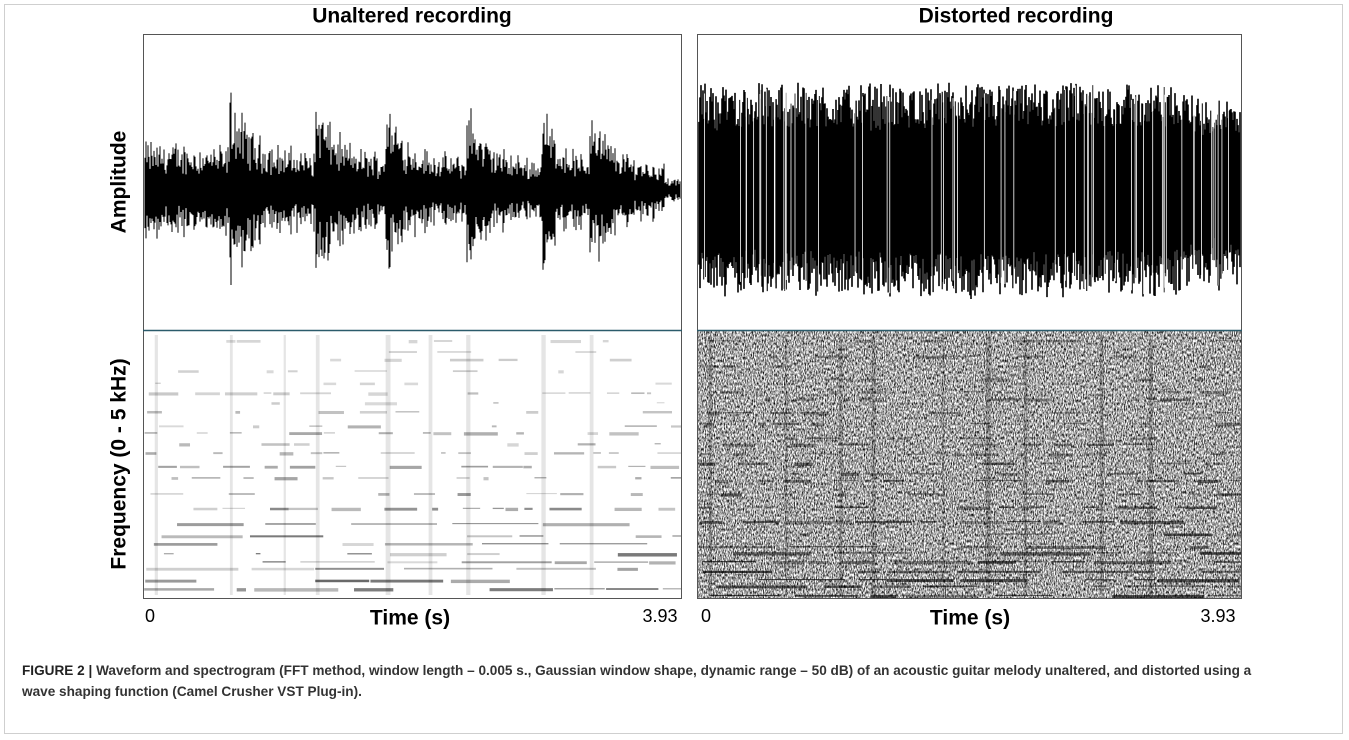 This screenshot has width=1349, height=740. Describe the element at coordinates (969, 190) in the screenshot. I see `waveform` at that location.